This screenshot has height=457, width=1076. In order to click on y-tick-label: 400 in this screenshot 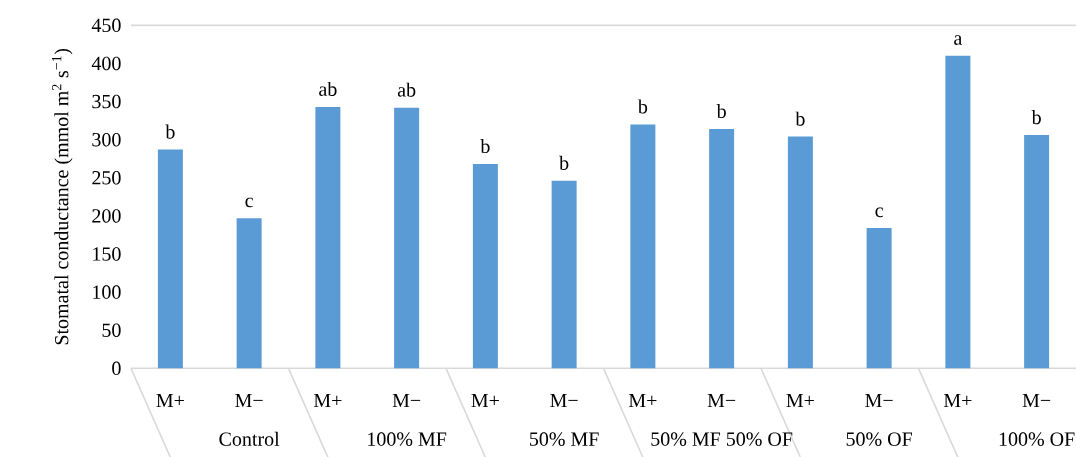, I will do `click(106, 63)`.